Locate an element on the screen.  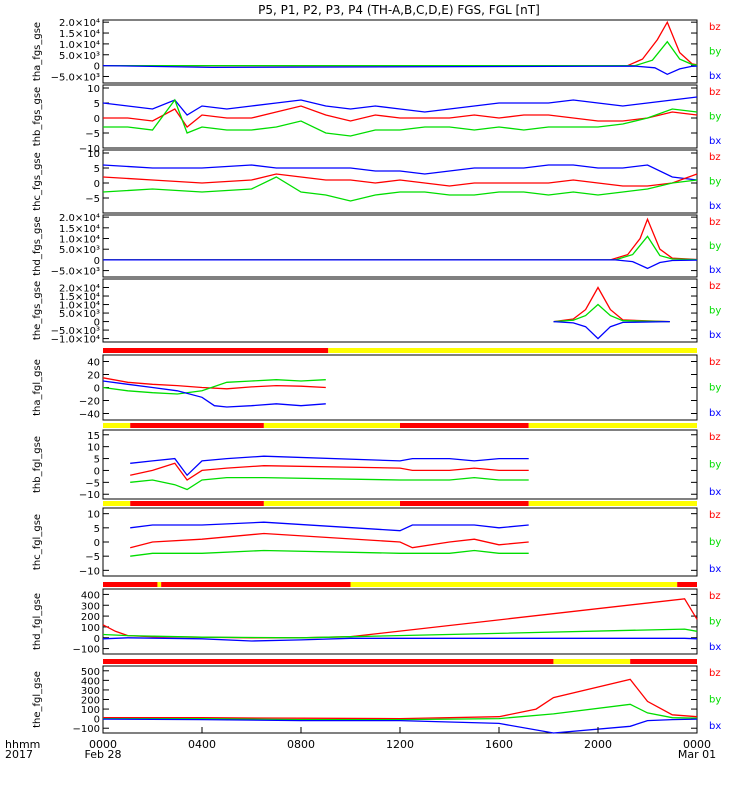
y-axis-label: tha_fgl_gse is located at coordinates (37, 387).